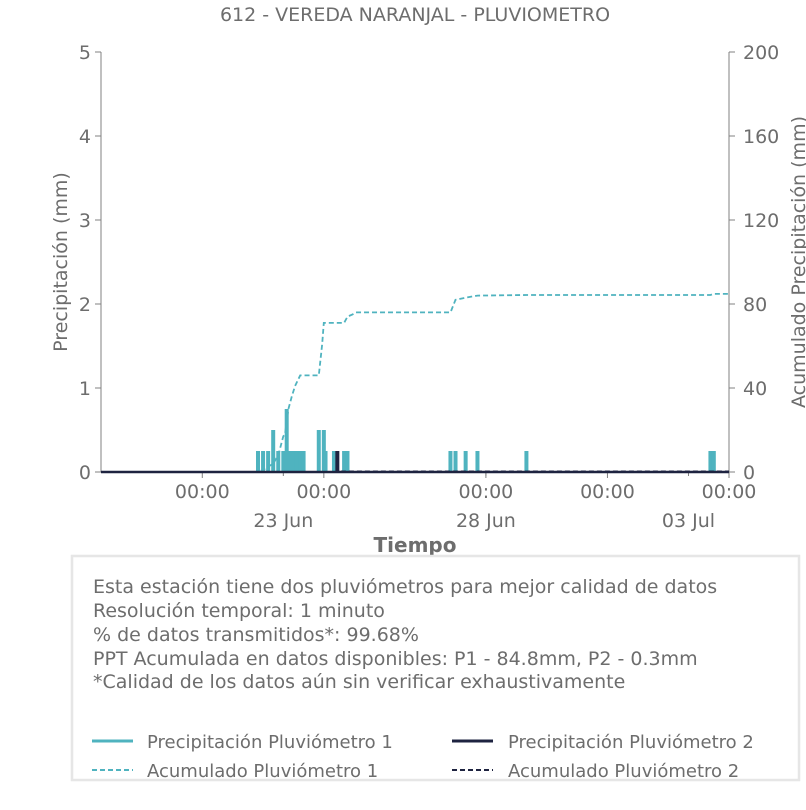 The image size is (806, 810). I want to click on x-date-label: 28 Jun, so click(486, 521).